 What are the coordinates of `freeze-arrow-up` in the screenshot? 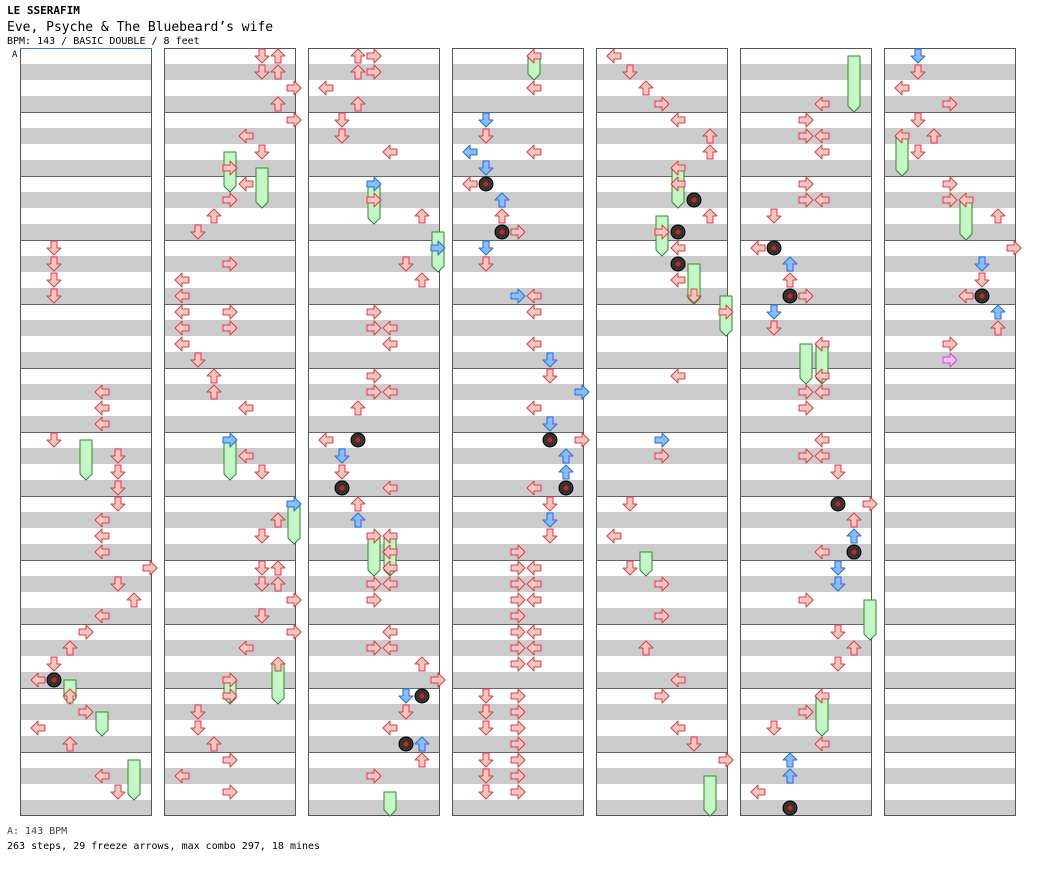 It's located at (854, 84).